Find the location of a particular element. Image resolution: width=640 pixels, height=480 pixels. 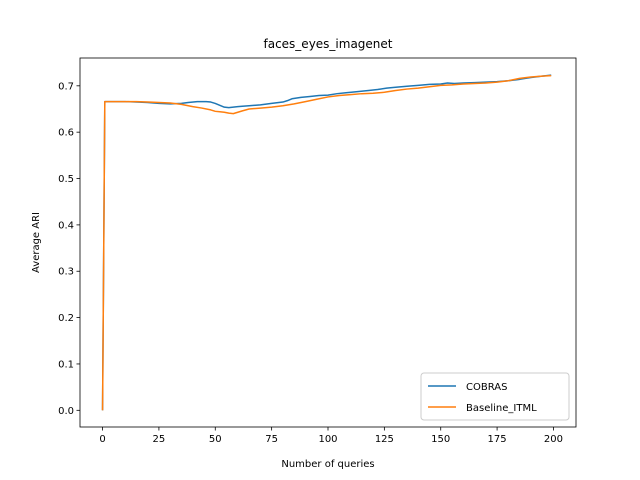

y-tick-label: 0.7 is located at coordinates (66, 86).